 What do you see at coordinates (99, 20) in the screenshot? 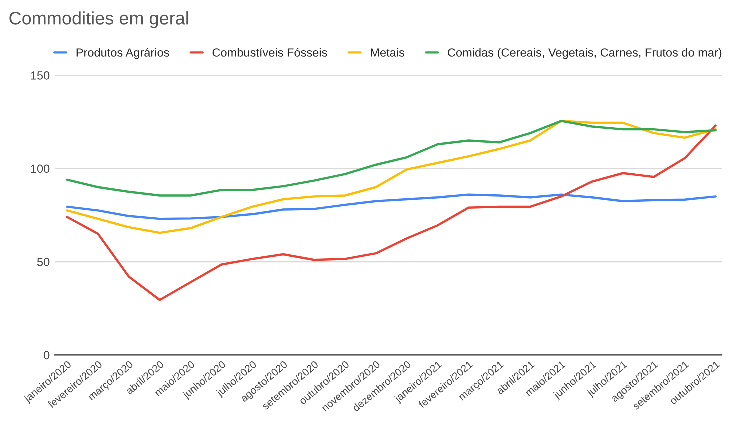
I see `chart-title: Commodities em geral` at bounding box center [99, 20].